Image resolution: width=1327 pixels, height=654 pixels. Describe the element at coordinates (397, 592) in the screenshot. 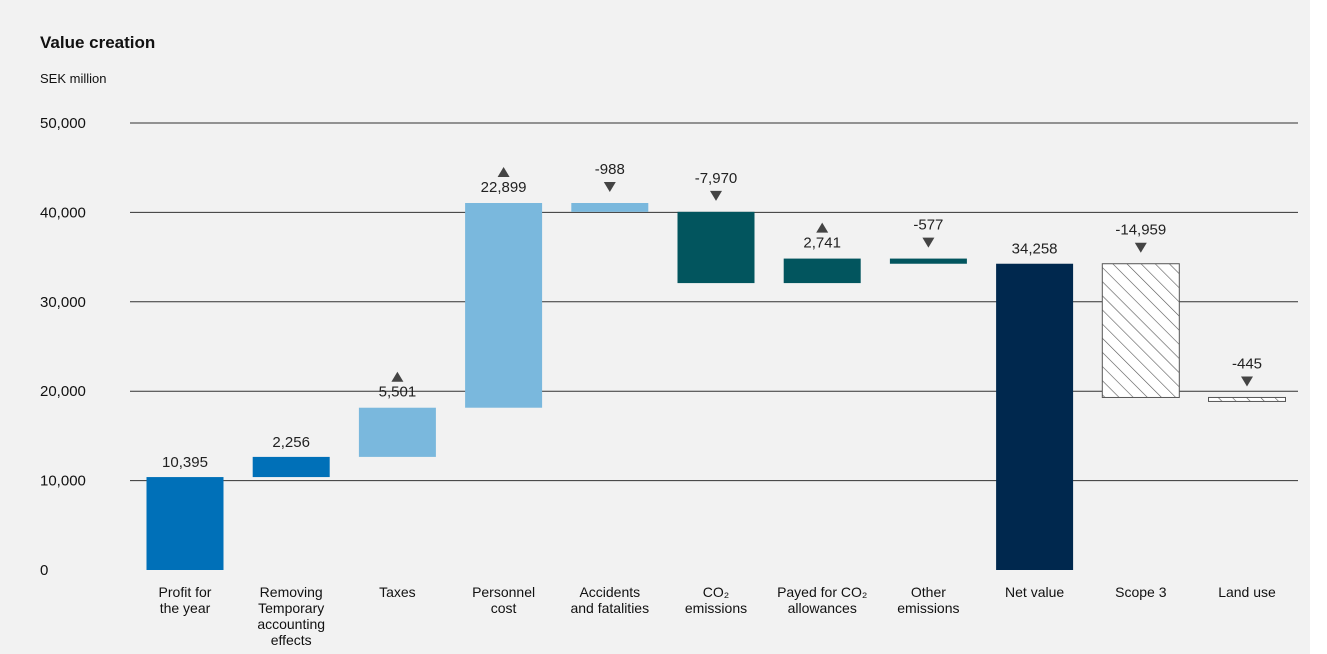

I see `x-tick-label: Taxes` at that location.